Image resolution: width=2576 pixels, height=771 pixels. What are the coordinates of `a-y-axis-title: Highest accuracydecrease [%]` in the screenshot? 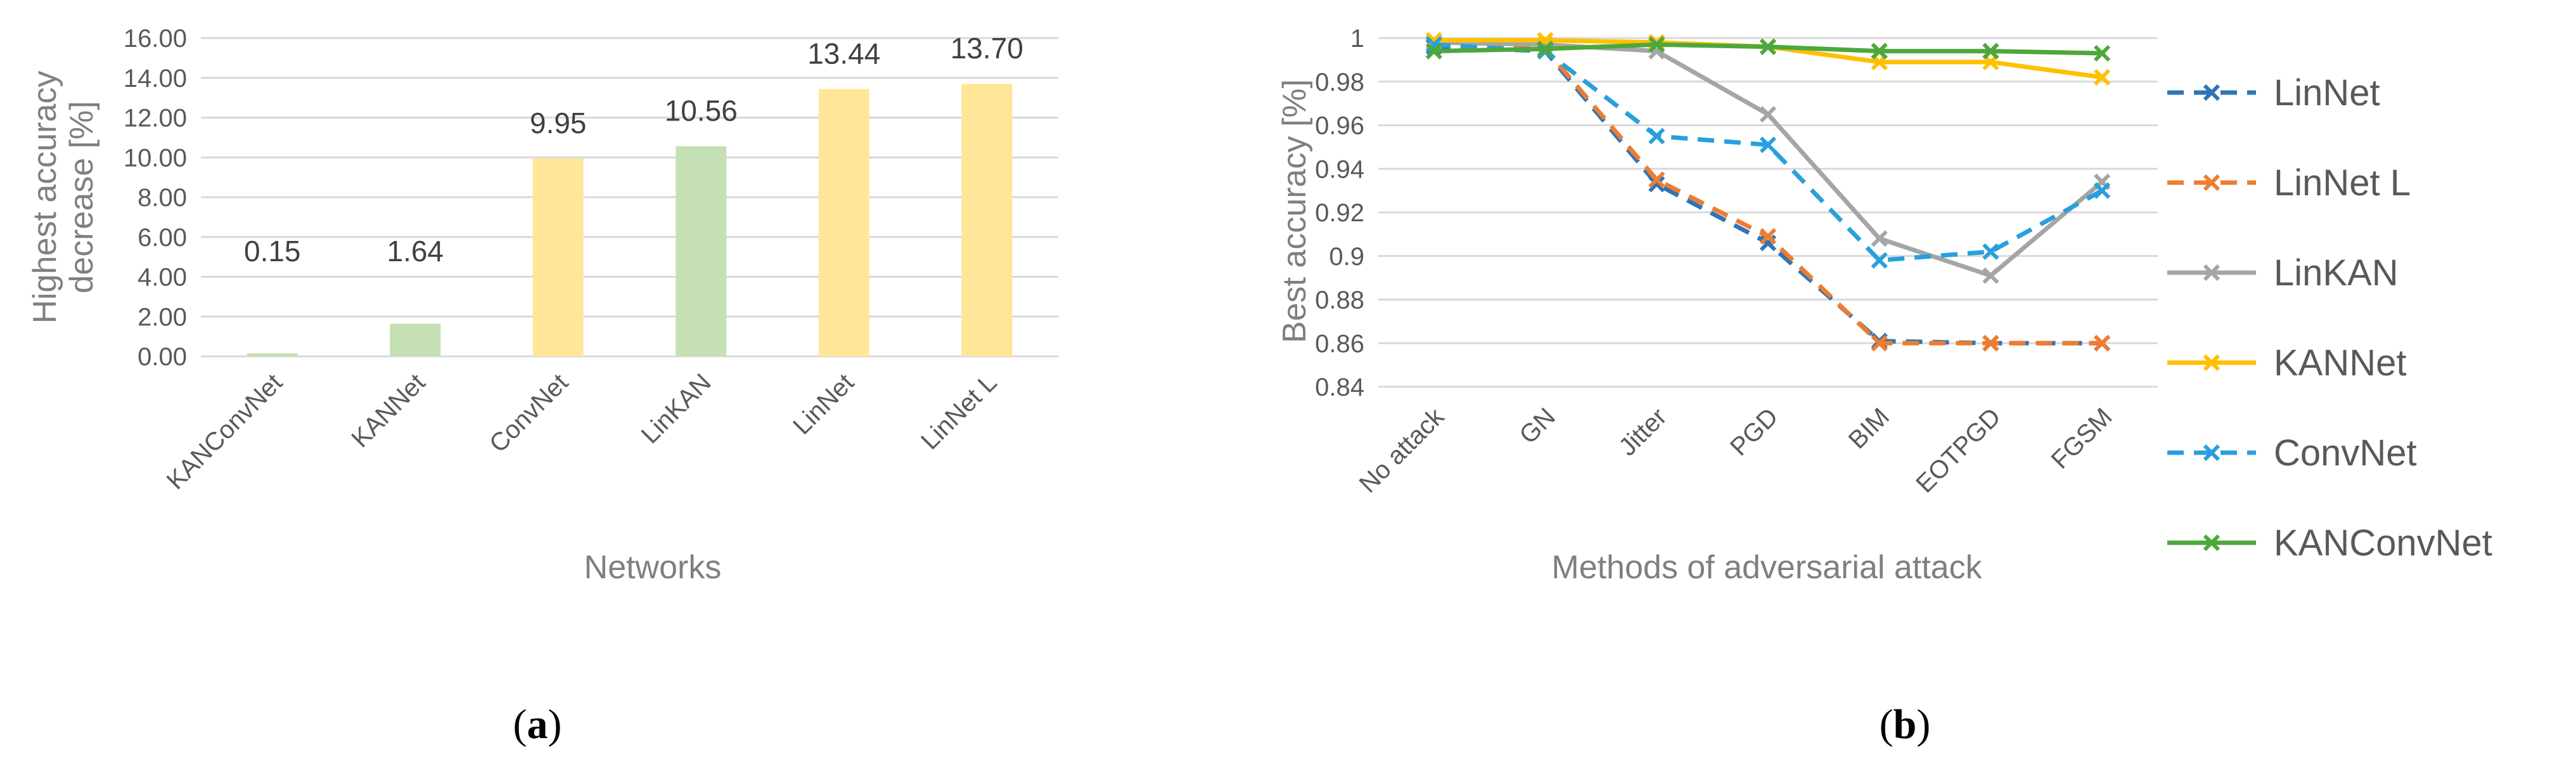 It's located at (63, 197).